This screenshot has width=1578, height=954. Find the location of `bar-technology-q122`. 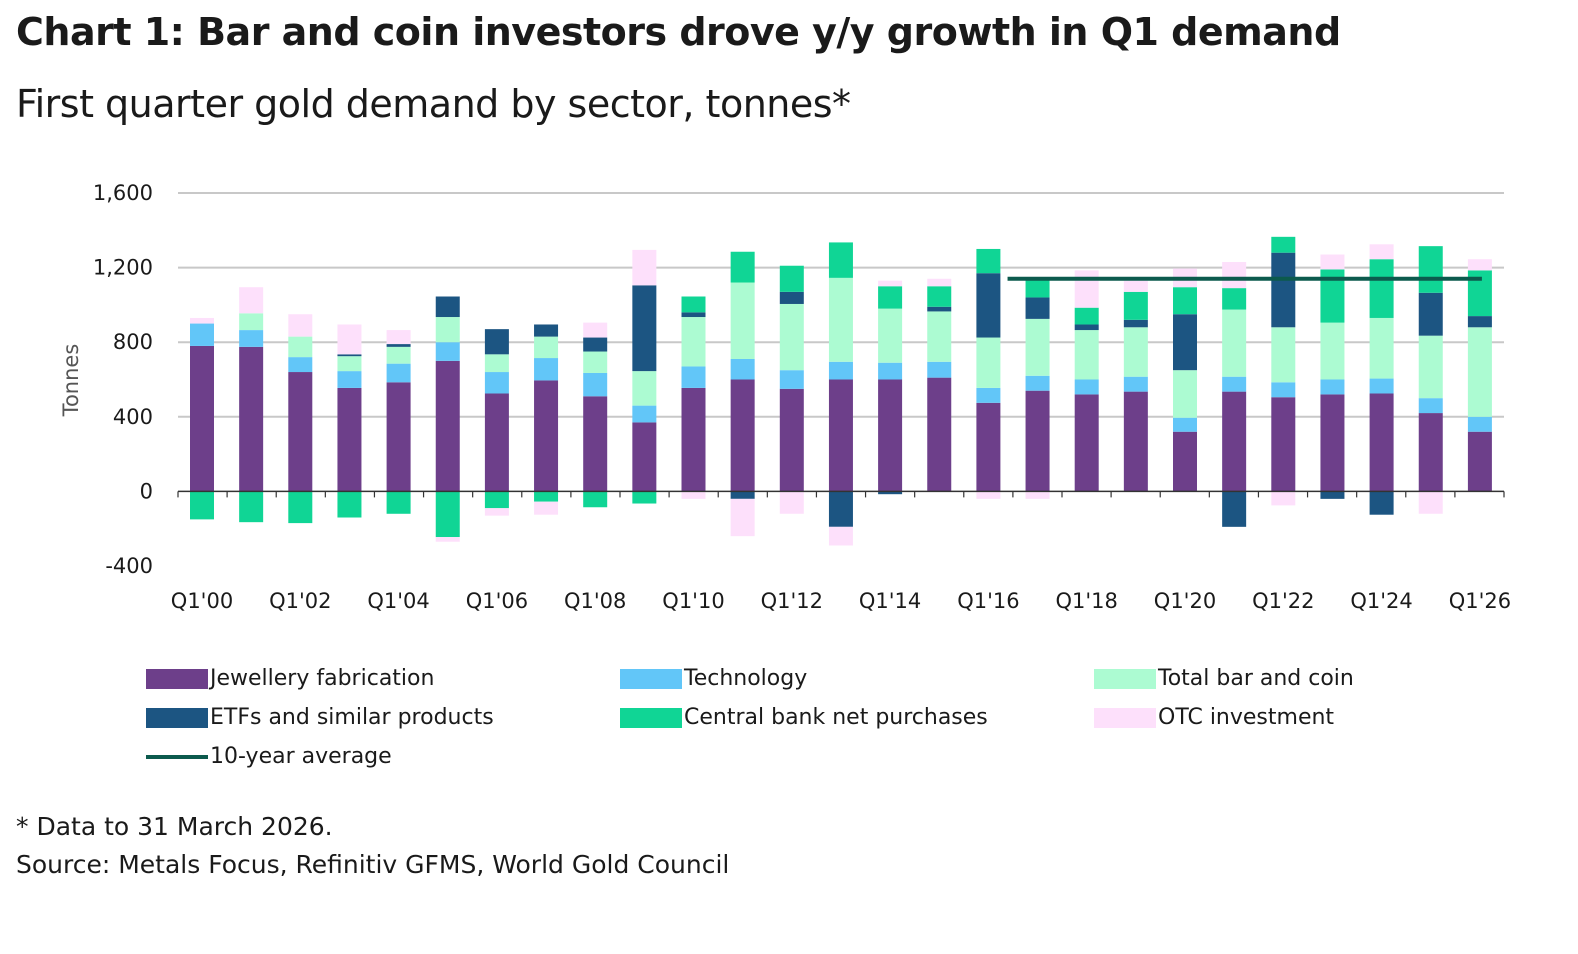

bar-technology-q122 is located at coordinates (1283, 390).